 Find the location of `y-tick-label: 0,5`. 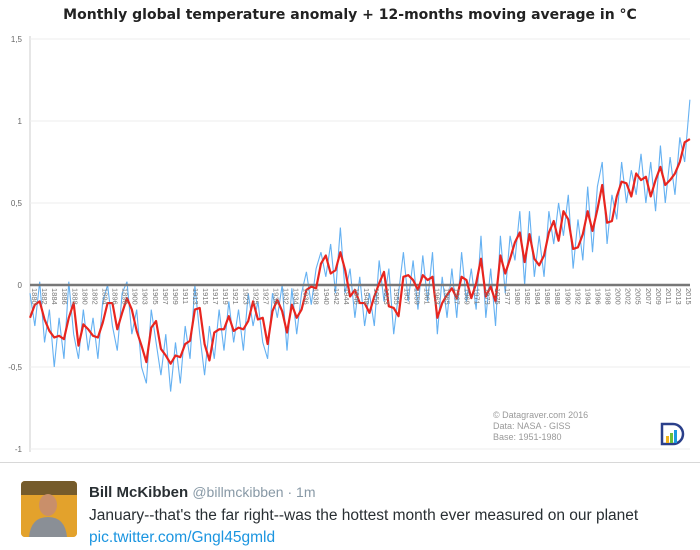

y-tick-label: 0,5 is located at coordinates (17, 203).